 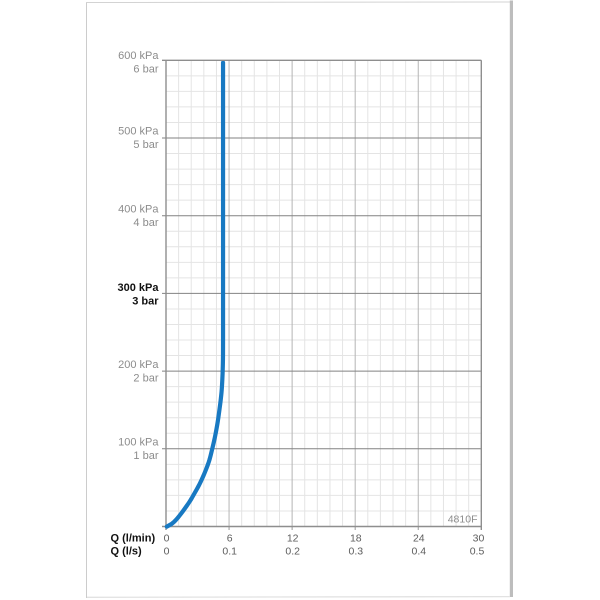 What do you see at coordinates (292, 552) in the screenshot?
I see `svg-text: 0.2` at bounding box center [292, 552].